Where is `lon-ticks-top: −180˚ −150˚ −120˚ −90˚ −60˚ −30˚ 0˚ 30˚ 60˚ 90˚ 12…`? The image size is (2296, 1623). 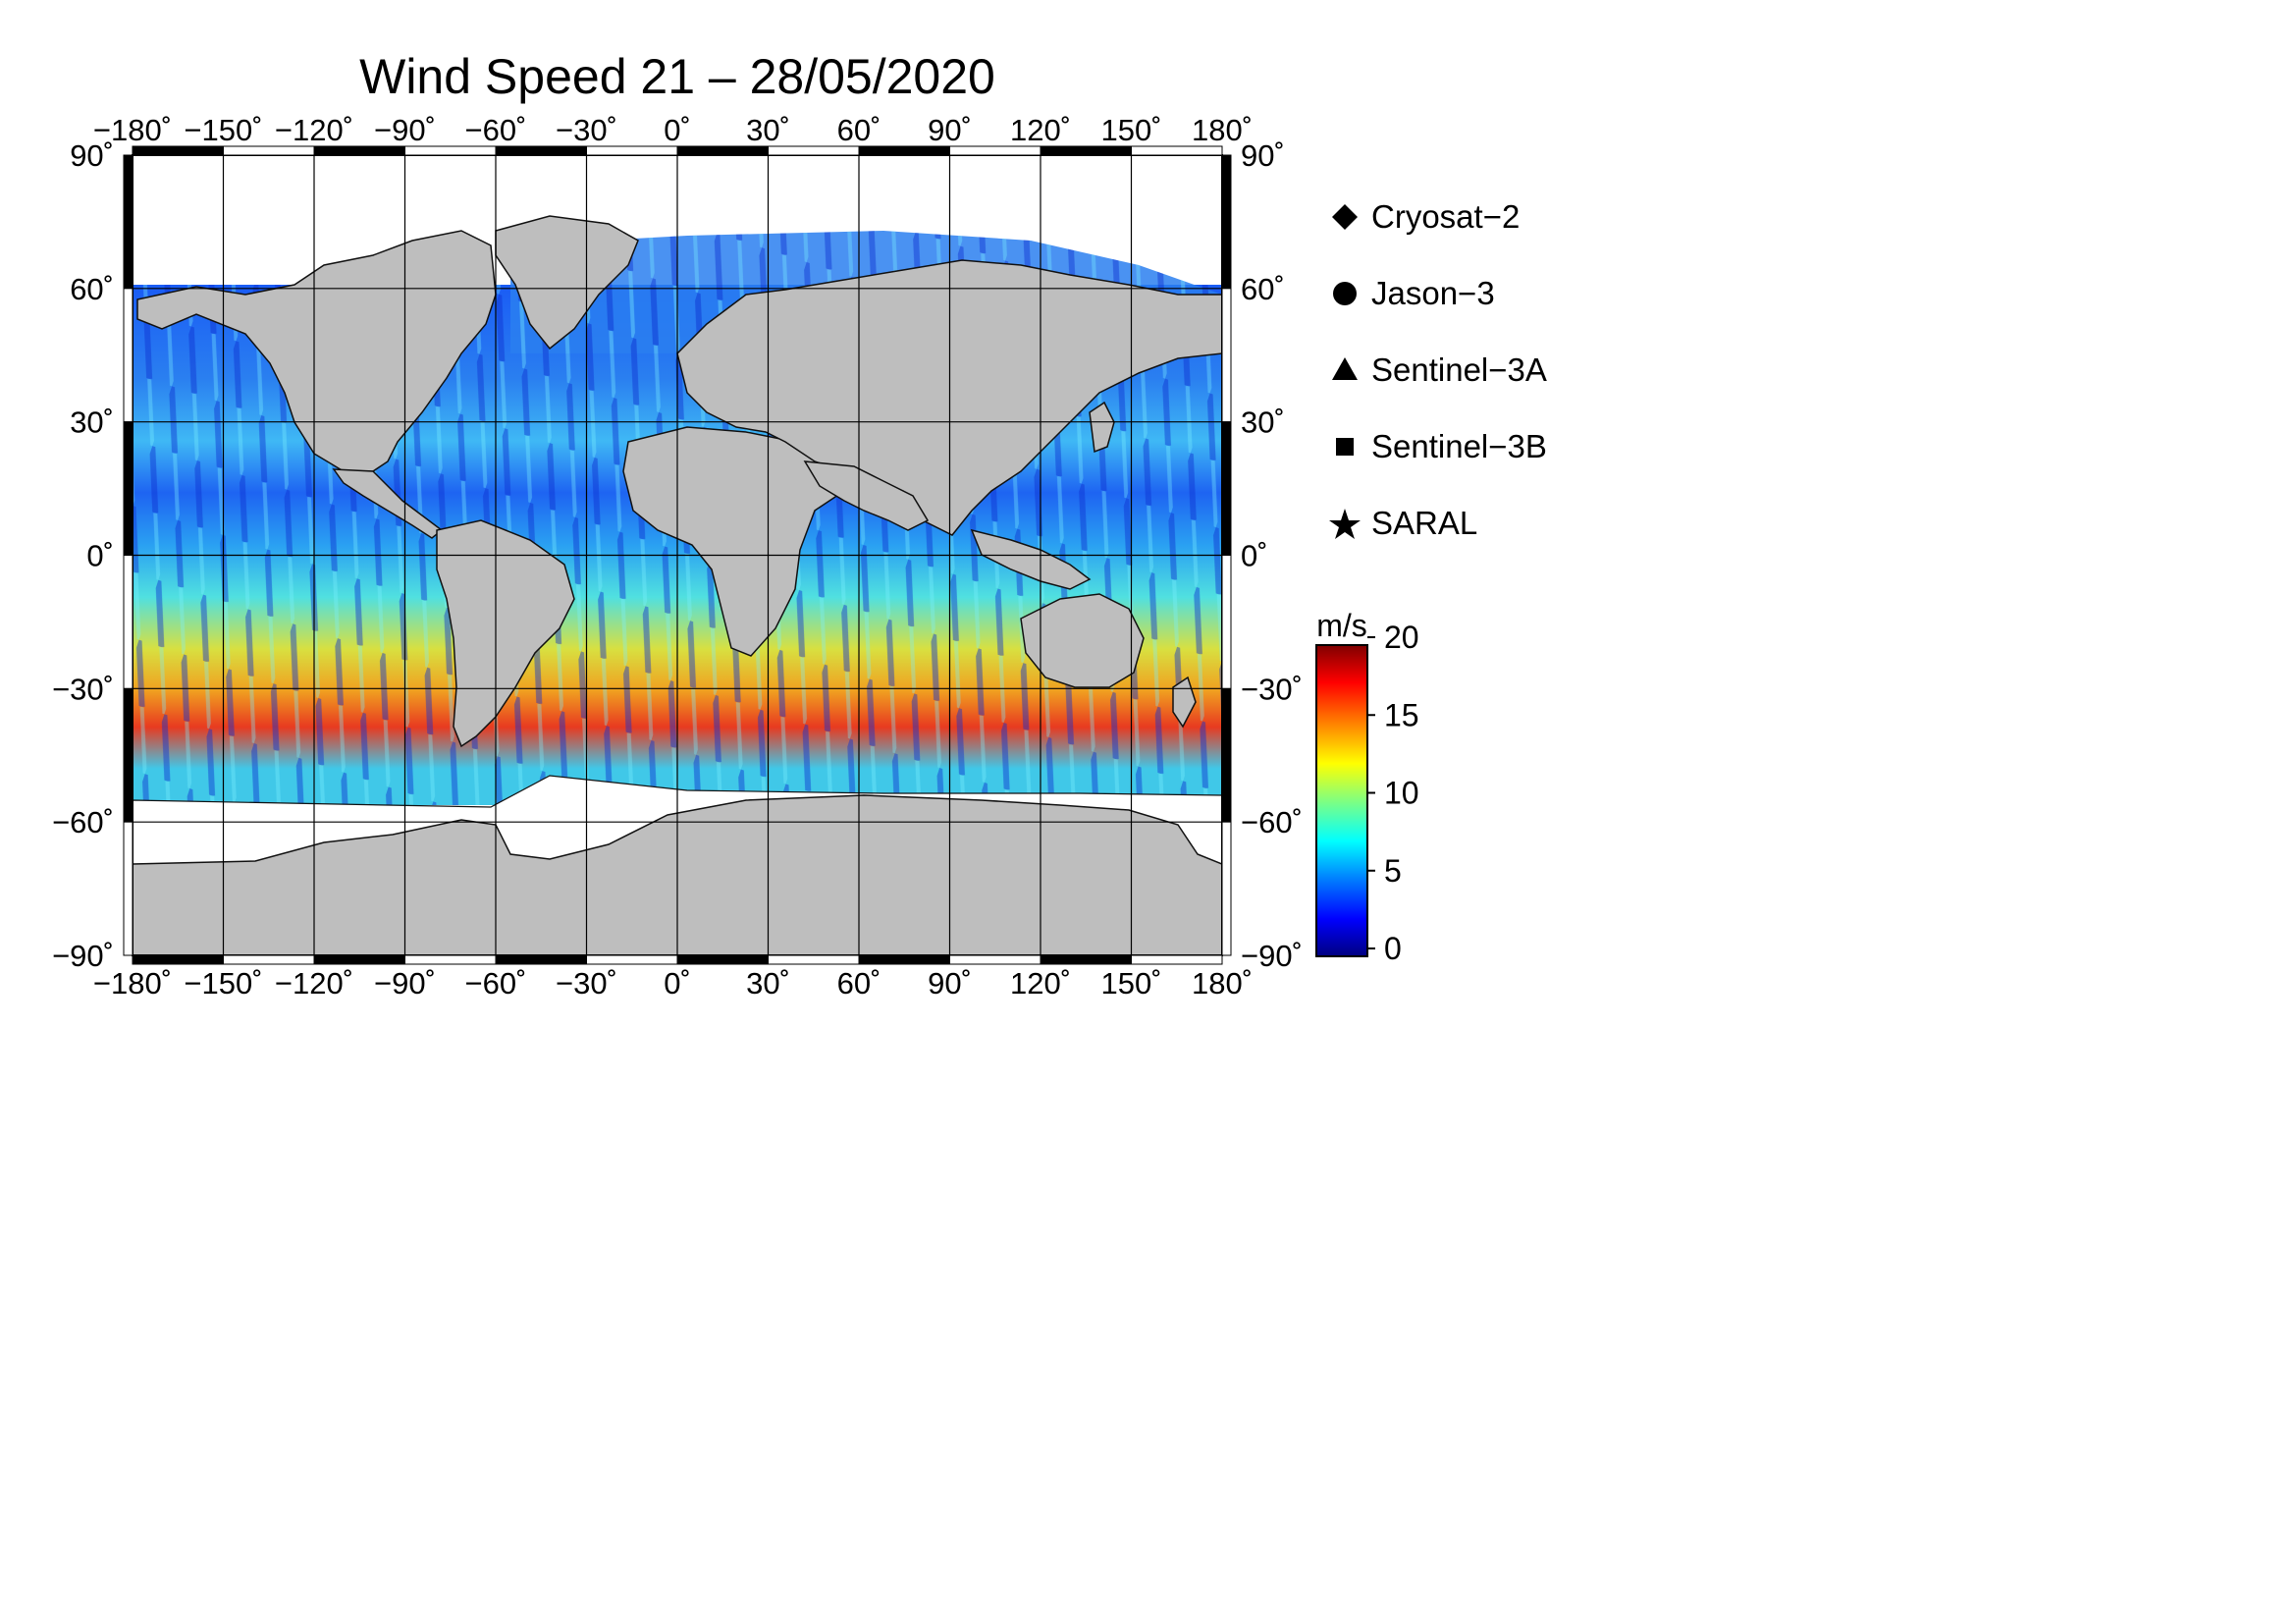
lon-ticks-top: −180˚ −150˚ −120˚ −90˚ −60˚ −30˚ 0˚ 30˚ 60˚ 90˚ 12… is located at coordinates (673, 130).